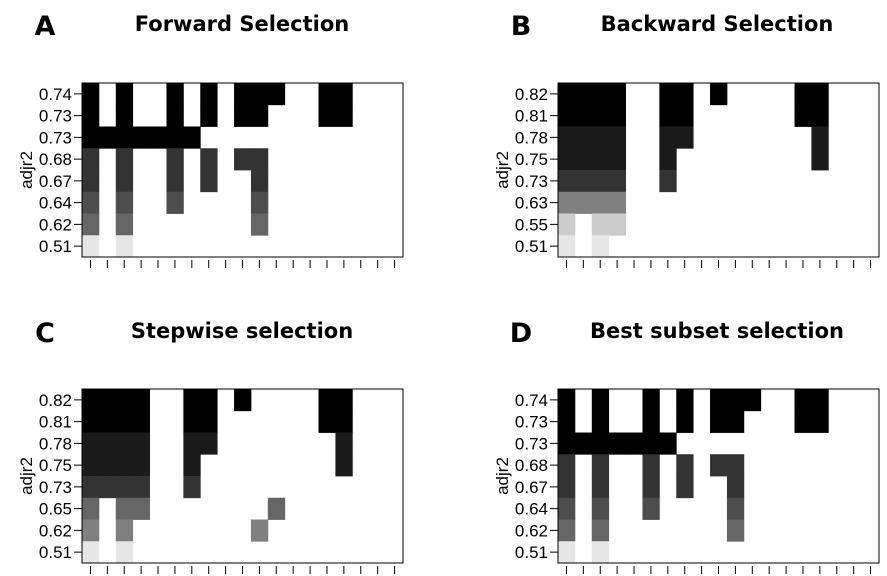 This screenshot has width=887, height=576. I want to click on panel-letter: B, so click(521, 26).